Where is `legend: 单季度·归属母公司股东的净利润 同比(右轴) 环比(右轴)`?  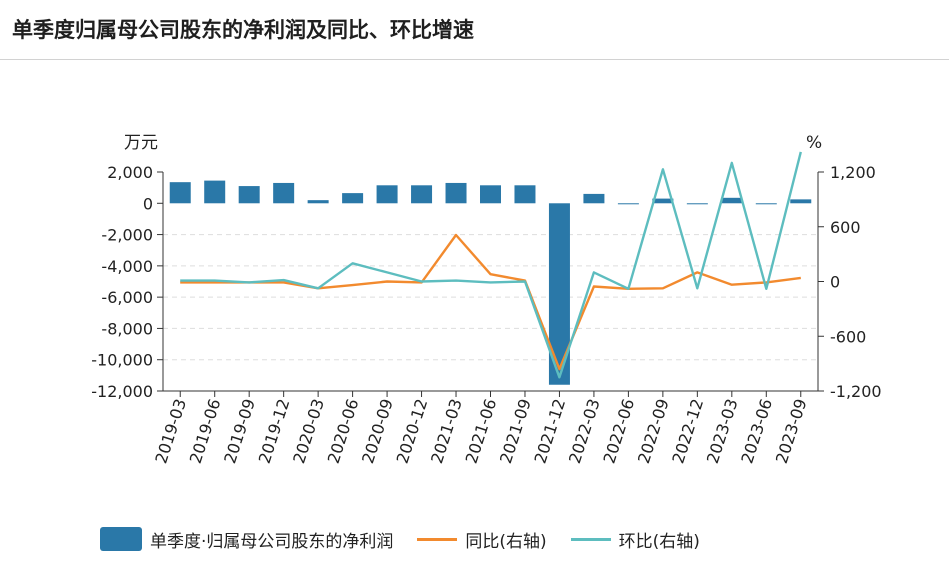 legend: 单季度·归属母公司股东的净利润 同比(右轴) 环比(右轴) is located at coordinates (412, 539).